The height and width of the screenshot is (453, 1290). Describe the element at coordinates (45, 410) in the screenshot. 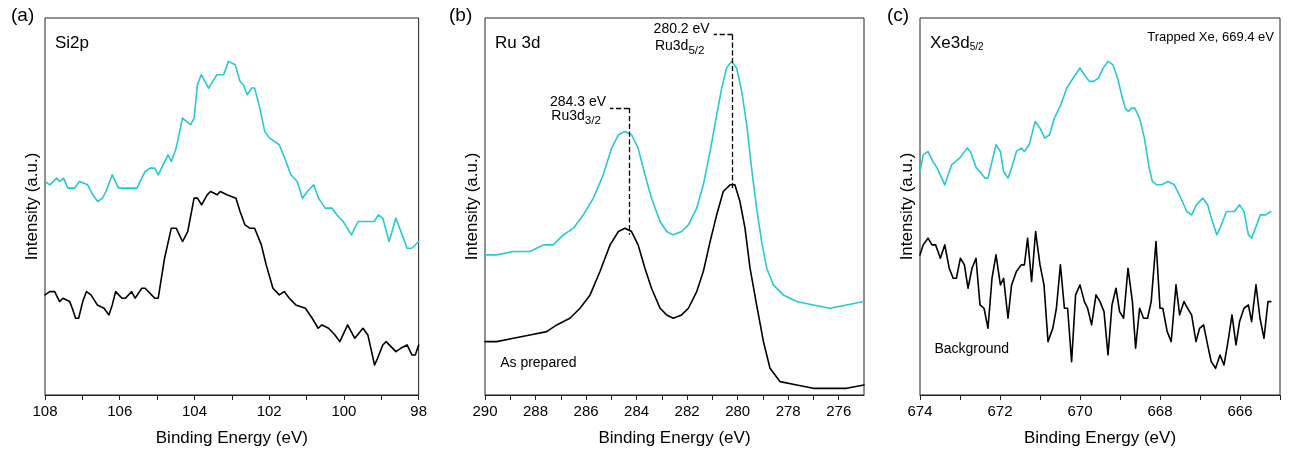

I see `x-tick-label: 108` at that location.